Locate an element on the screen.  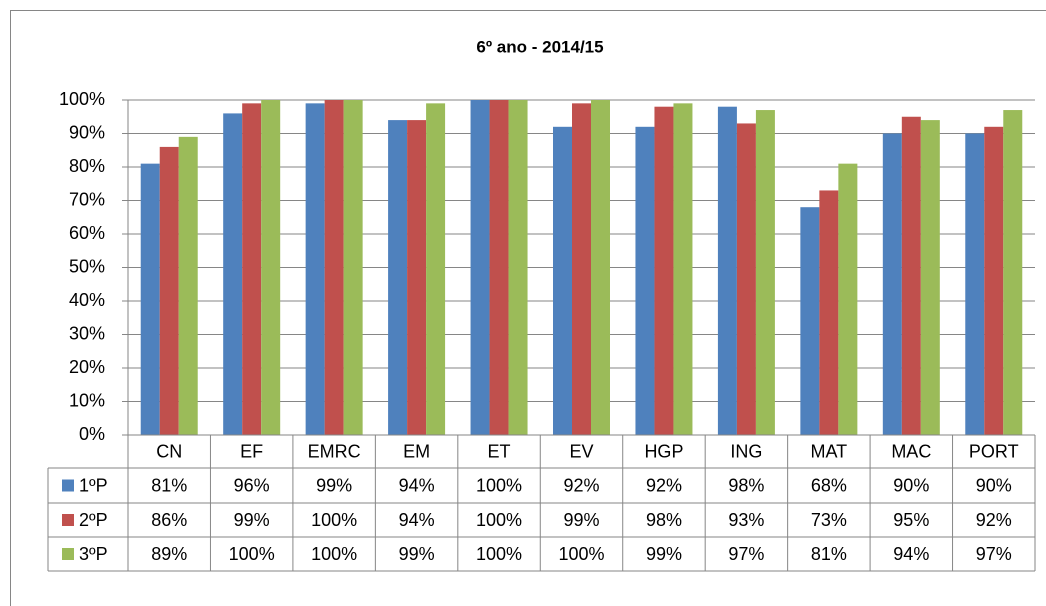
table-cell: 95% is located at coordinates (911, 520).